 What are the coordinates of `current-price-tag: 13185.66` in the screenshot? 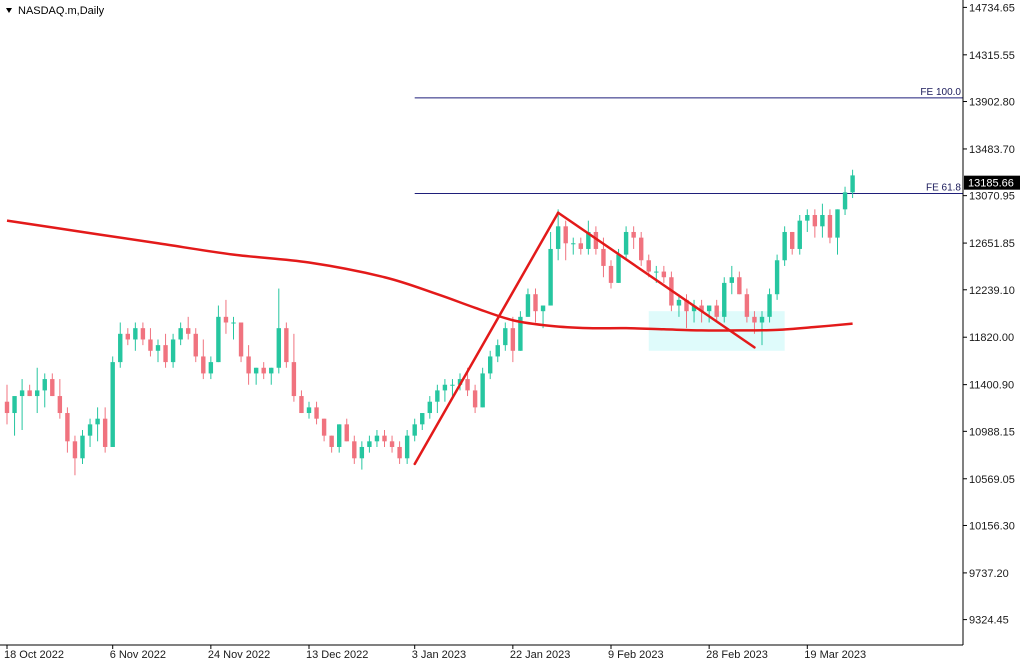 It's located at (992, 182).